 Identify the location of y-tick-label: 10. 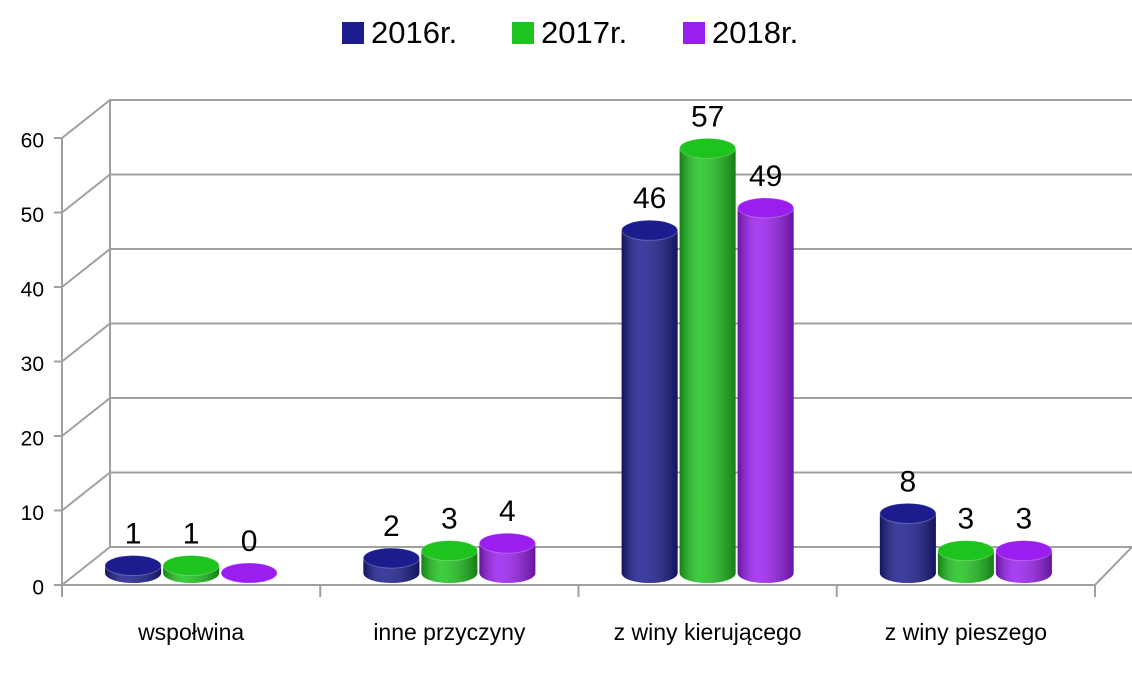
(32, 513).